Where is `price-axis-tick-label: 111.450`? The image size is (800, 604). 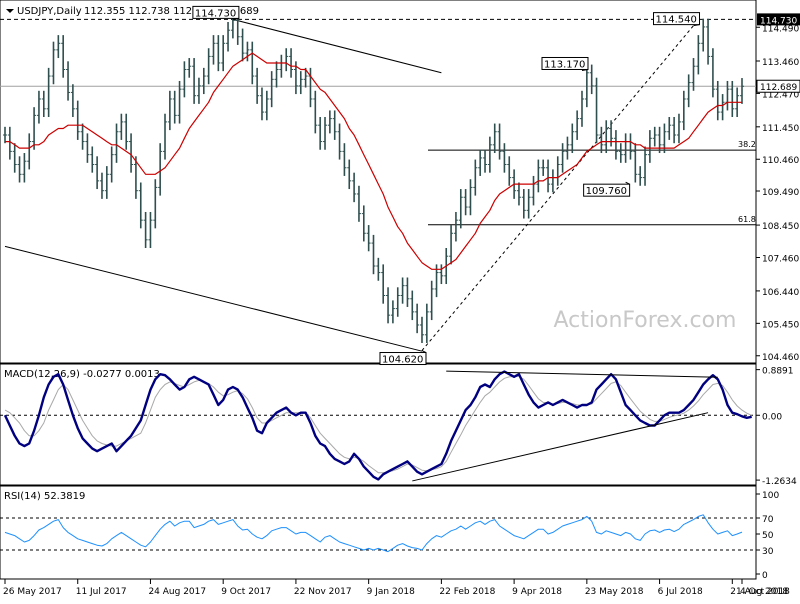
price-axis-tick-label: 111.450 is located at coordinates (780, 129).